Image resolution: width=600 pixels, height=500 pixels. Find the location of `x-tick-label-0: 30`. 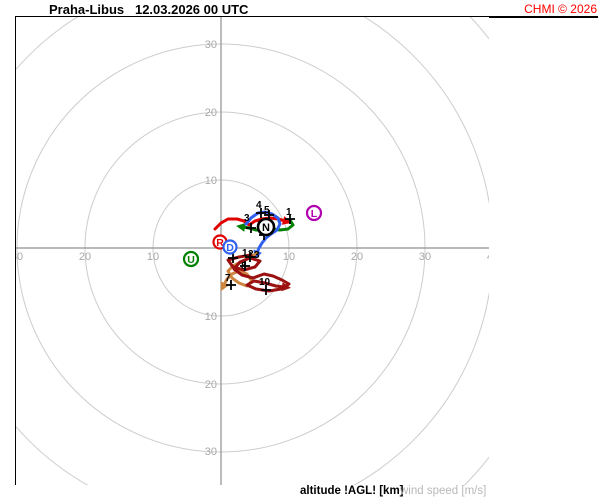

x-tick-label-0: 30 is located at coordinates (19, 257).